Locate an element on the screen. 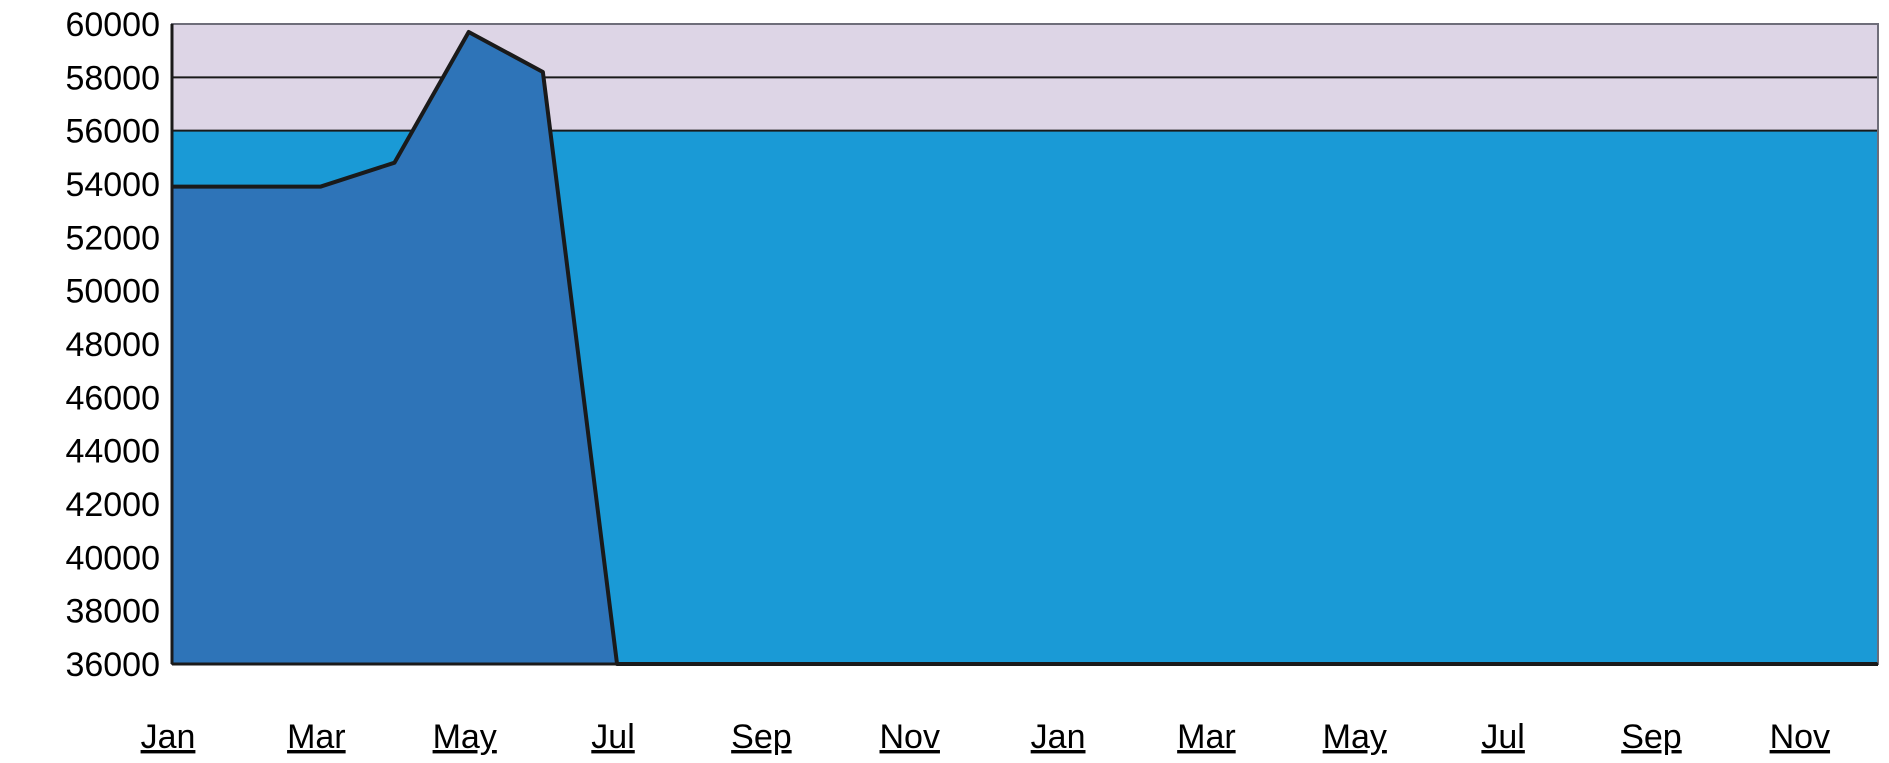 The width and height of the screenshot is (1889, 763). y-tick-label: 42000 is located at coordinates (112, 505).